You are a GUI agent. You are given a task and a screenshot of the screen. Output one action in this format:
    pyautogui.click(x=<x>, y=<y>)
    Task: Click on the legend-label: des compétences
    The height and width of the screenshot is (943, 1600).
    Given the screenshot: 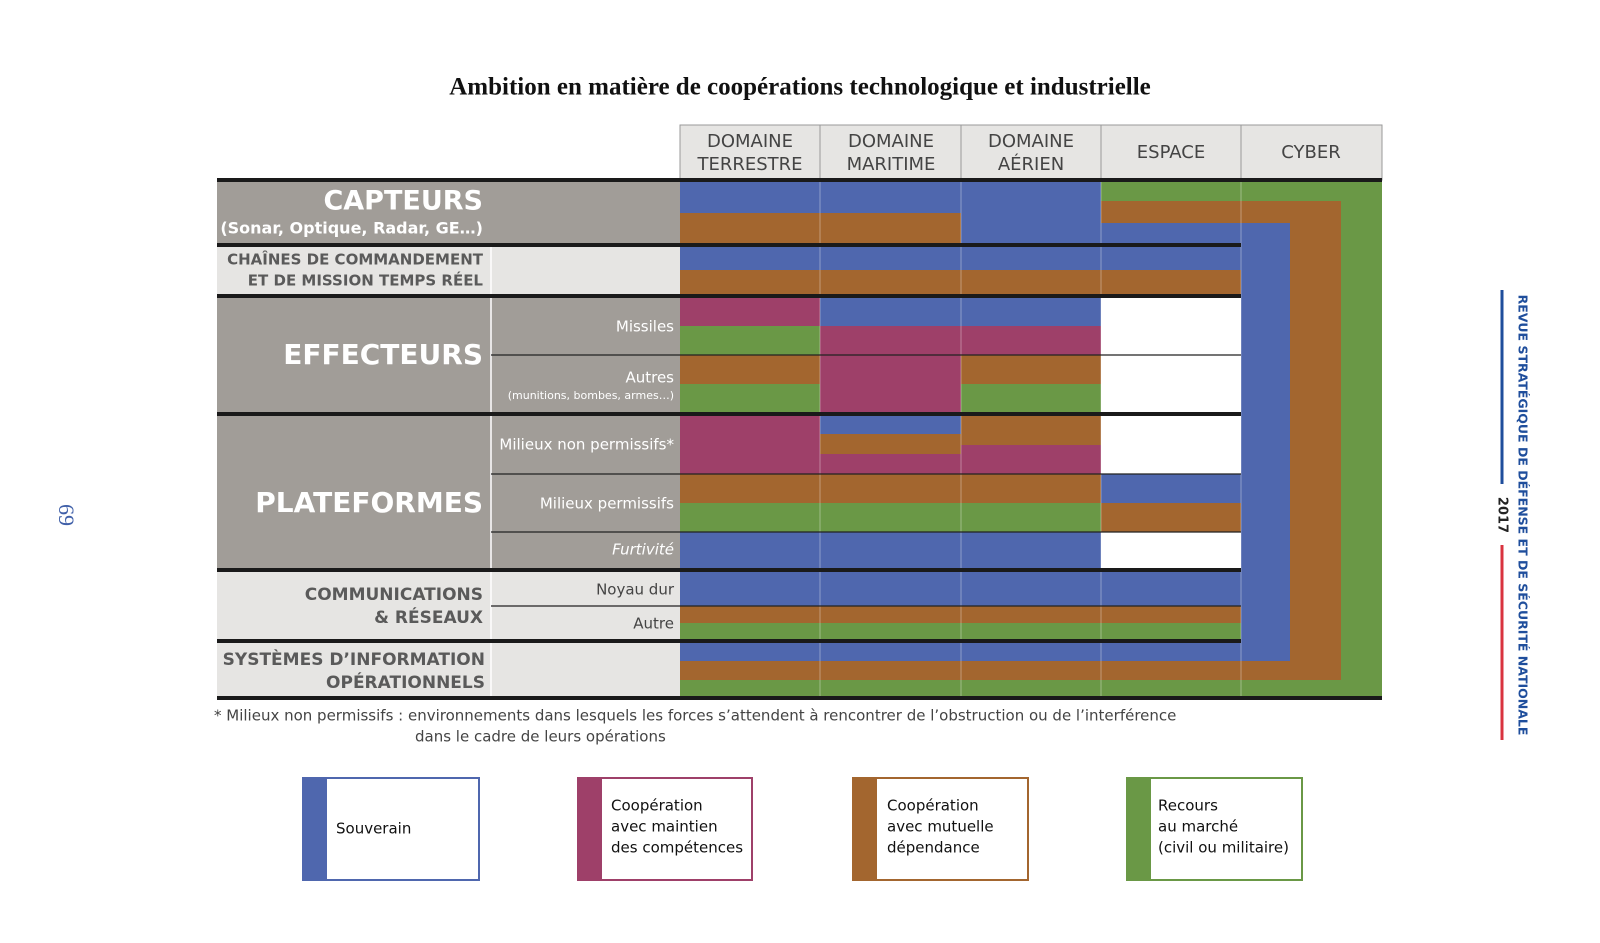 What is the action you would take?
    pyautogui.click(x=677, y=848)
    